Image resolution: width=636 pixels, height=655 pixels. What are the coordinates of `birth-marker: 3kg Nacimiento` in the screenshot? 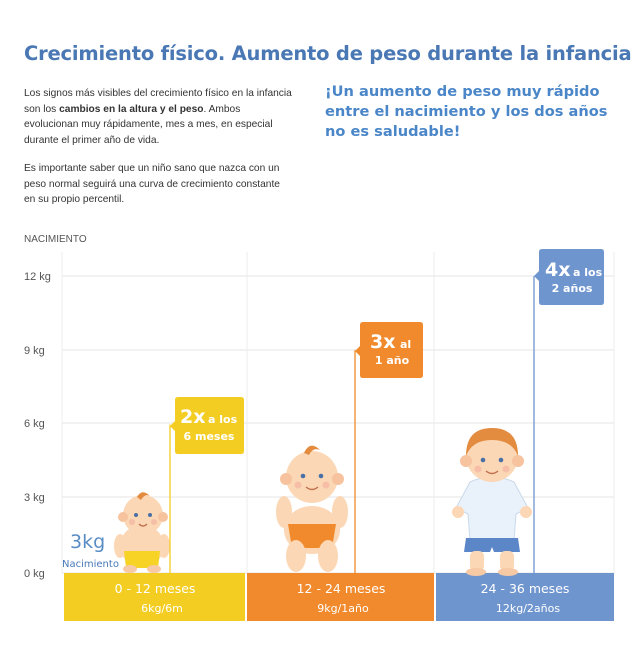 It's located at (90, 550).